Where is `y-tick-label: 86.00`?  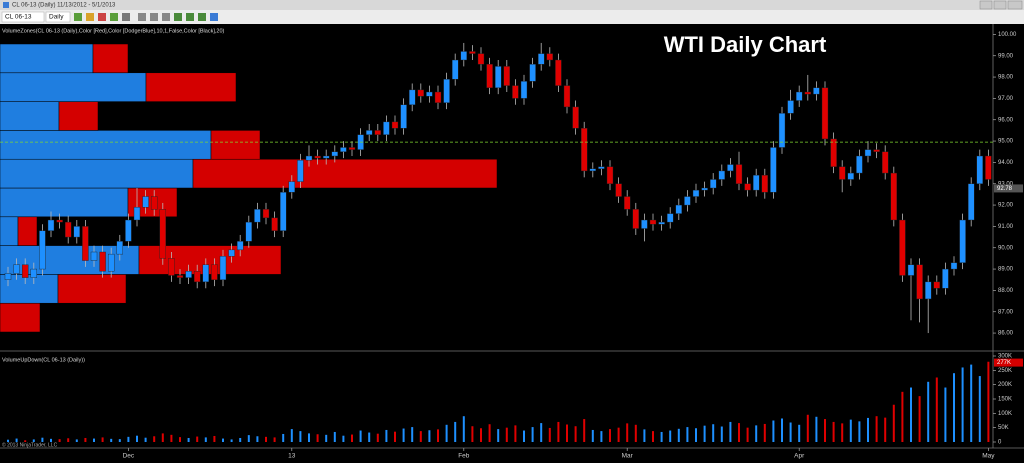 y-tick-label: 86.00 is located at coordinates (1006, 334).